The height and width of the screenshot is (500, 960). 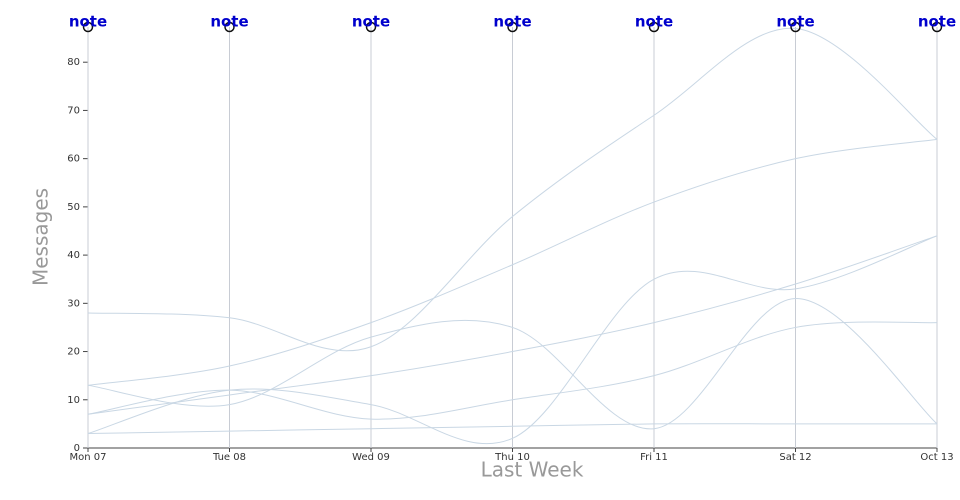 What do you see at coordinates (73, 303) in the screenshot?
I see `y-tick-label: 30` at bounding box center [73, 303].